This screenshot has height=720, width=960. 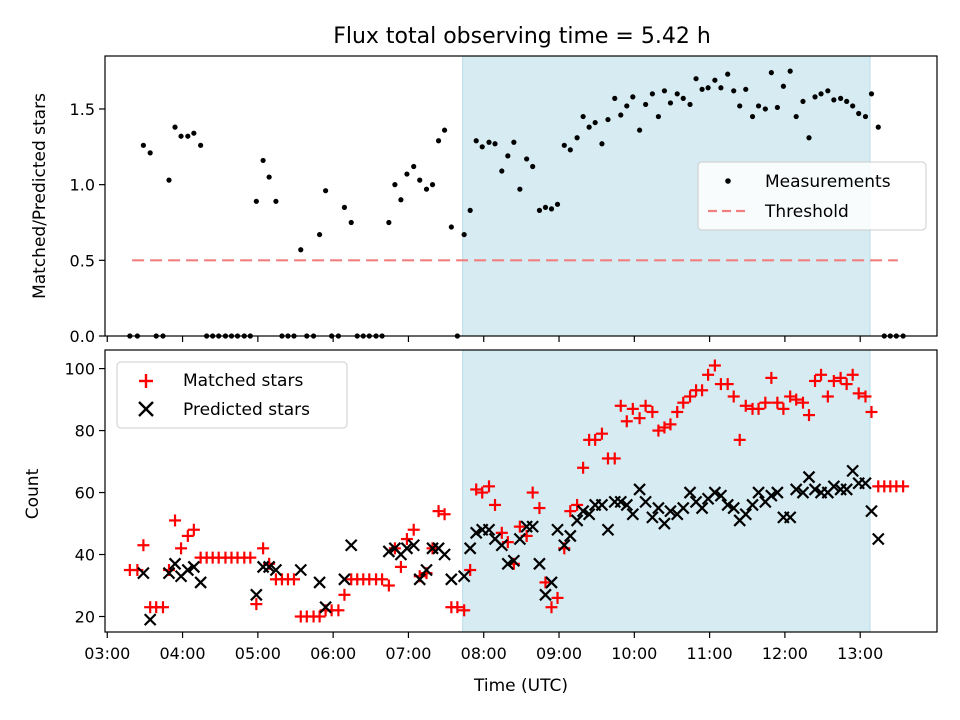 I want to click on x-tick-label: 08:00, so click(x=484, y=653).